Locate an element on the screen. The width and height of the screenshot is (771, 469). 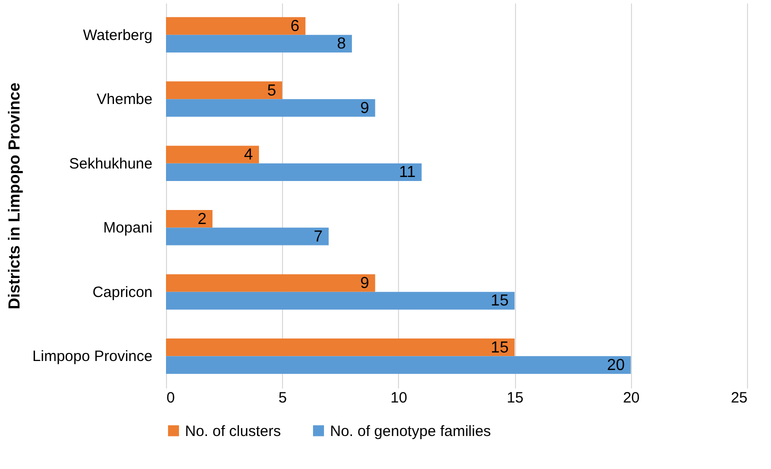
data-label: 2 is located at coordinates (202, 219).